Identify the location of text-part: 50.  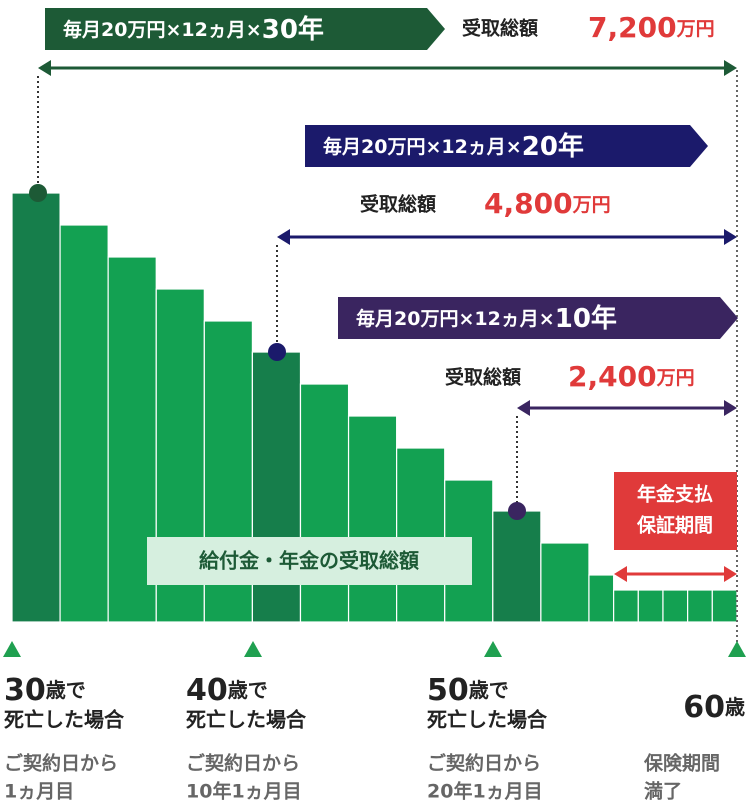
(448, 690).